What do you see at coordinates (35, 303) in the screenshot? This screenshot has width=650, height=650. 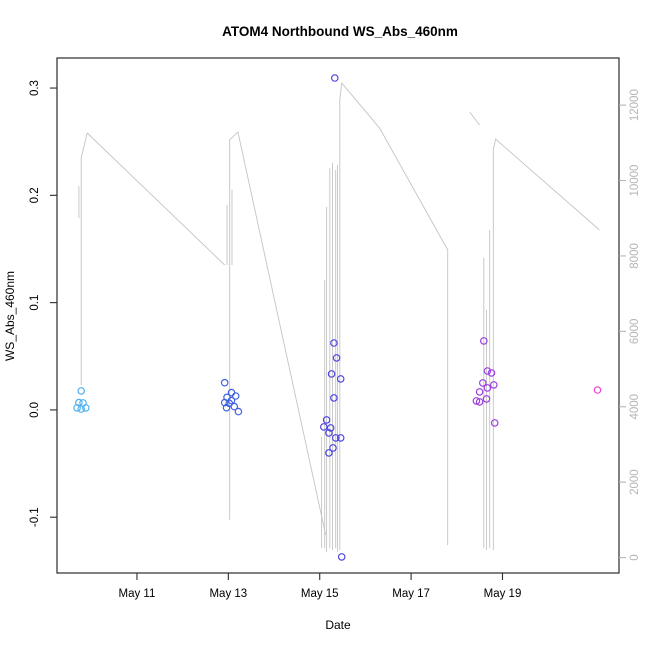 I see `y-left-tick-label: 0.1` at bounding box center [35, 303].